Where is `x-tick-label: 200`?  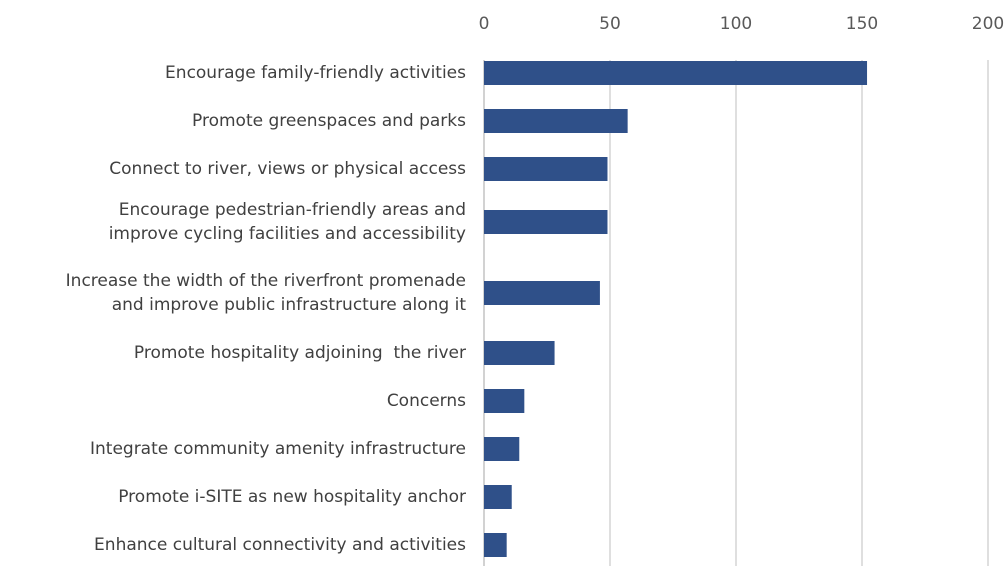
x-tick-label: 200 is located at coordinates (988, 24).